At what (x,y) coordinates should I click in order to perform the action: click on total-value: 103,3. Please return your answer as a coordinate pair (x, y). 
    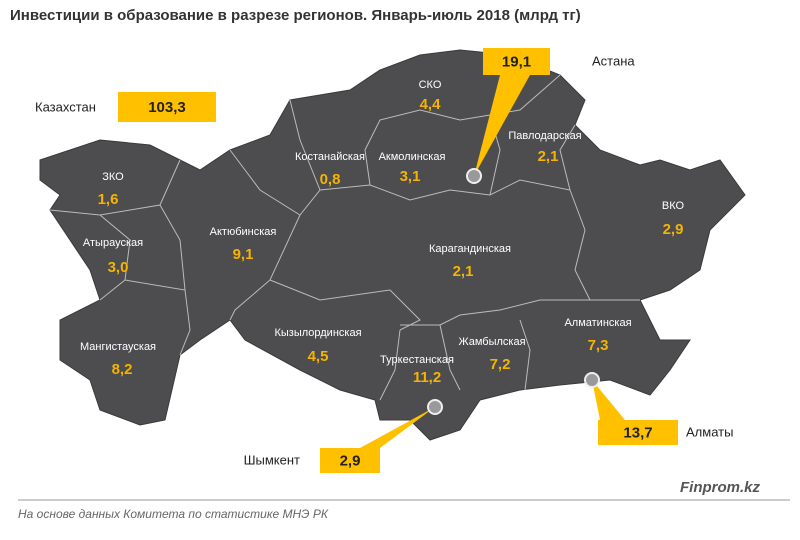
    Looking at the image, I should click on (167, 107).